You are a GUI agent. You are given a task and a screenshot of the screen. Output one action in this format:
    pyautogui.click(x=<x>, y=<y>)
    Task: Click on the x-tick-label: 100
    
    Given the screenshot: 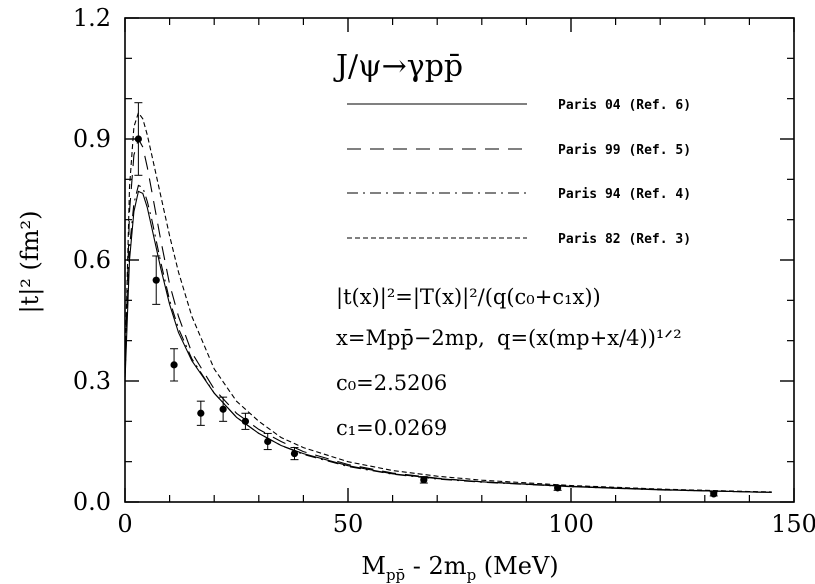 What is the action you would take?
    pyautogui.click(x=571, y=524)
    